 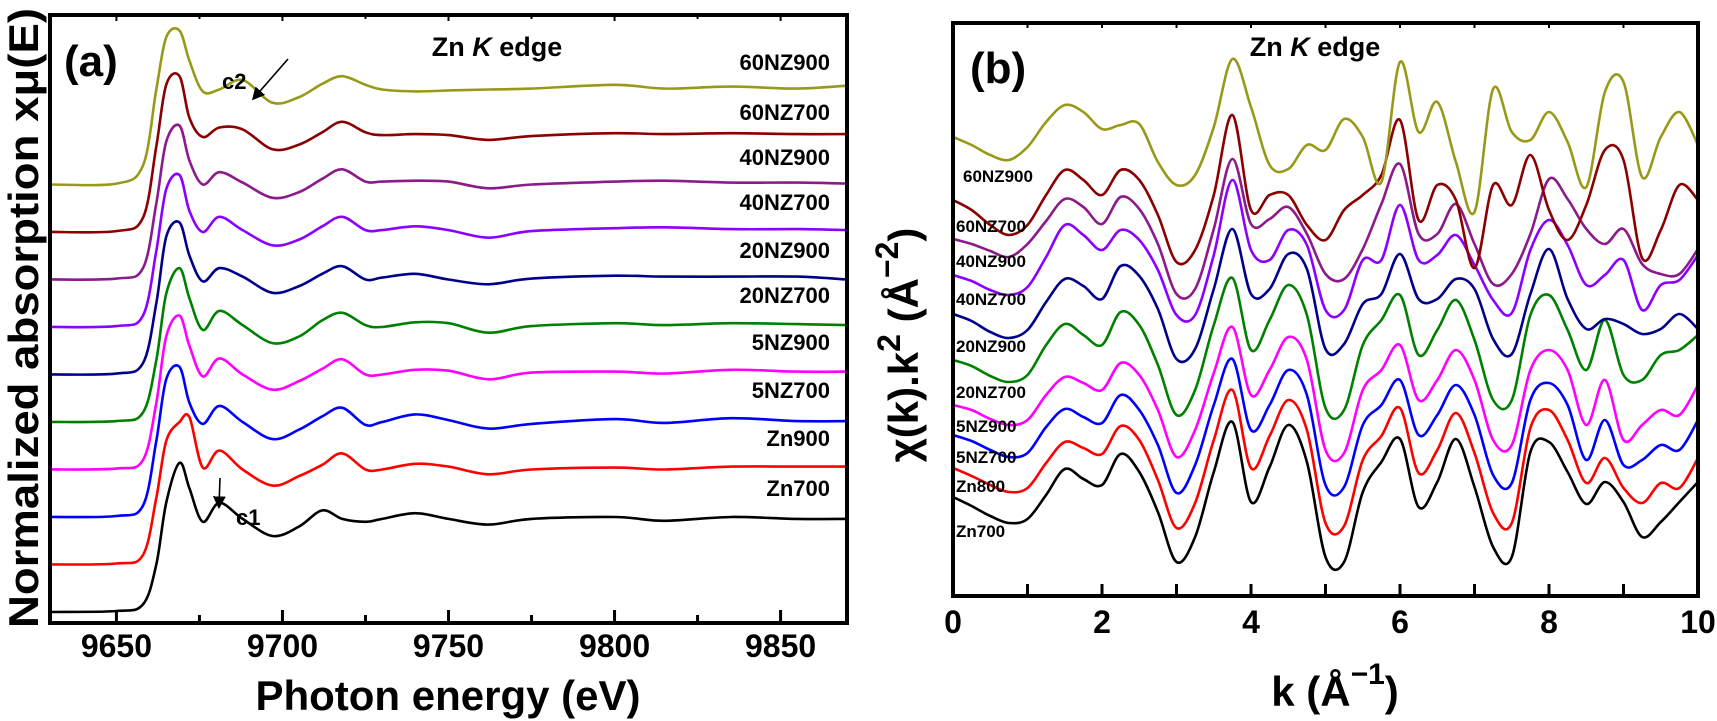 I want to click on x-tick-label: 9800, so click(x=614, y=646).